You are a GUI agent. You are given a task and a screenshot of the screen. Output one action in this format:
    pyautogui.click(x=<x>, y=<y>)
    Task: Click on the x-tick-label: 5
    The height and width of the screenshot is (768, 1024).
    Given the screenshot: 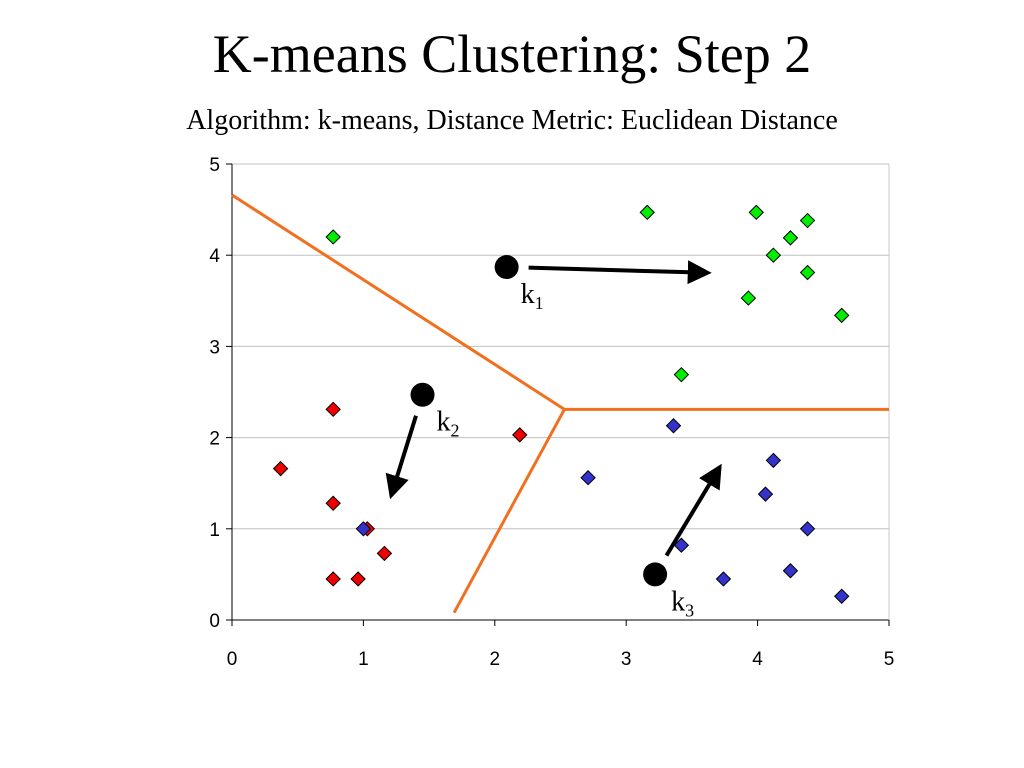 What is the action you would take?
    pyautogui.click(x=889, y=659)
    